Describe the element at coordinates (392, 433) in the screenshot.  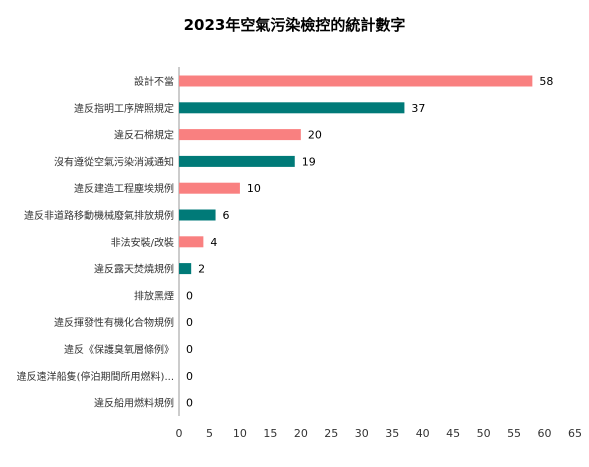
I see `x-tick-label: 35` at that location.